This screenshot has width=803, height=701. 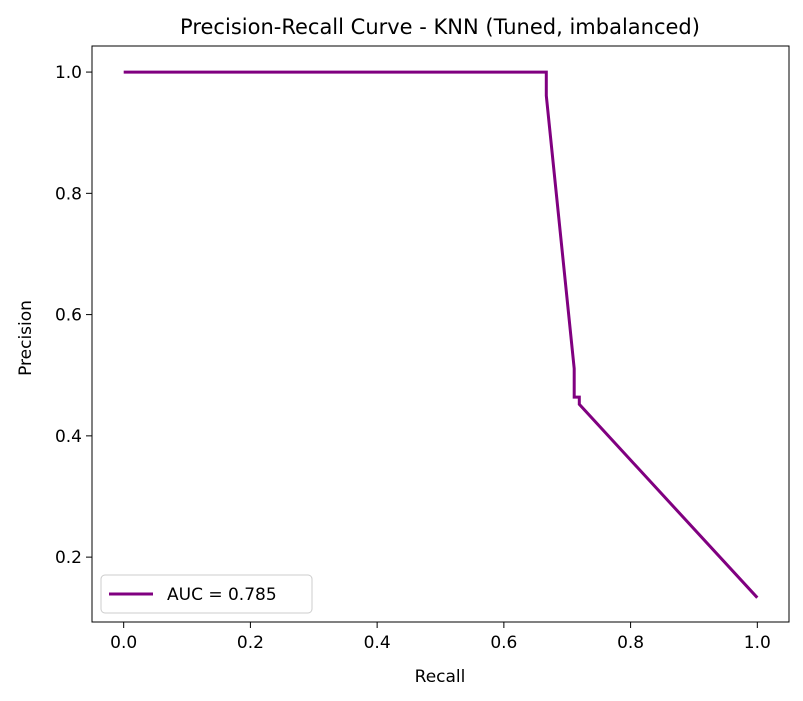 What do you see at coordinates (26, 338) in the screenshot?
I see `y-axis-label: Precision` at bounding box center [26, 338].